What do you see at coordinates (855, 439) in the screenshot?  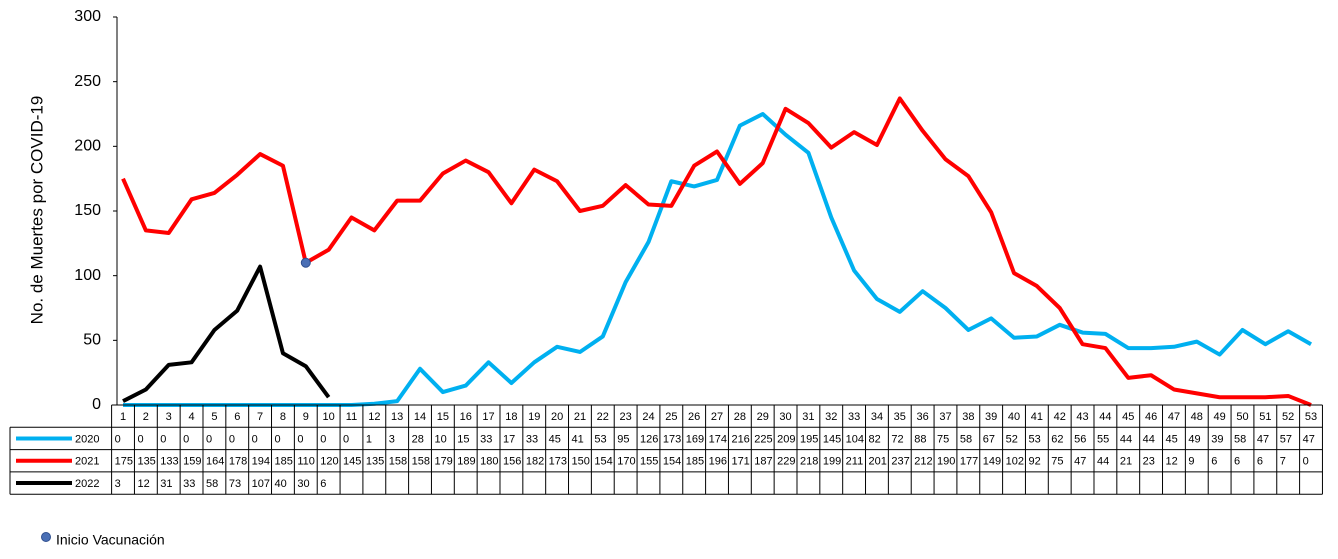 I see `table-cell: 104` at bounding box center [855, 439].